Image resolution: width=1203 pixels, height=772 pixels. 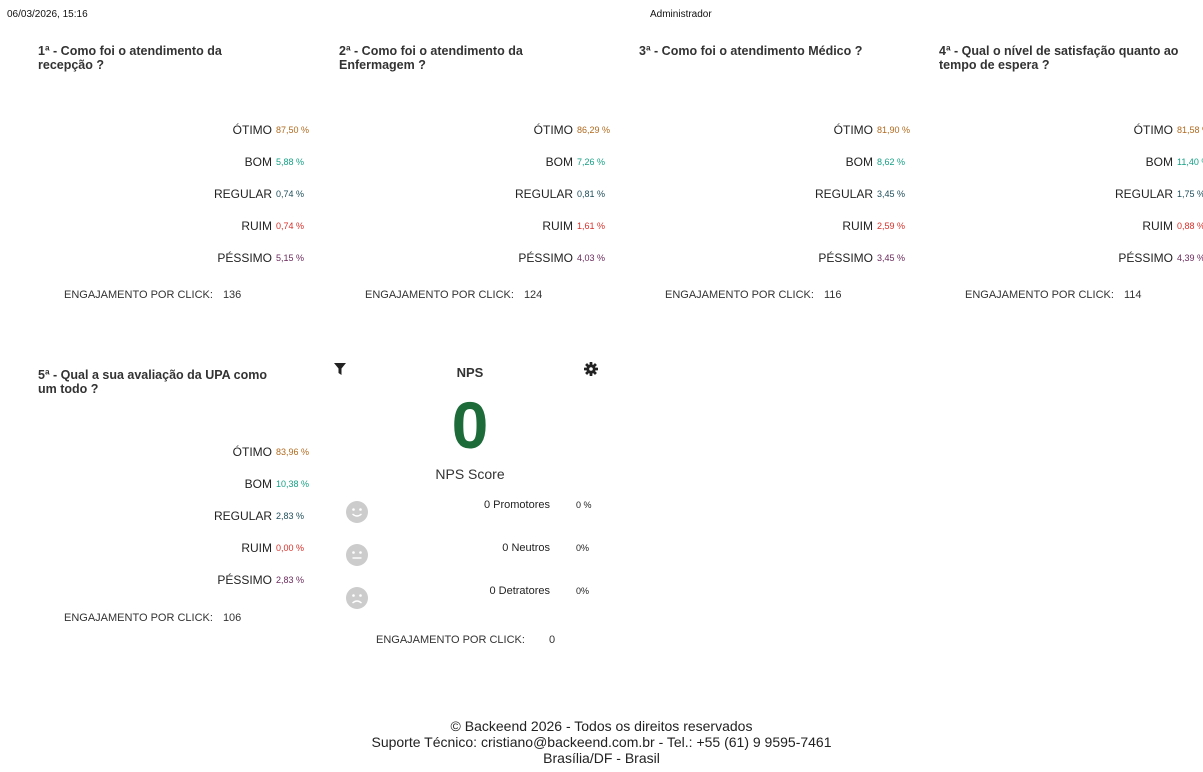 What do you see at coordinates (290, 258) in the screenshot?
I see `rating-percent: 5,15 %` at bounding box center [290, 258].